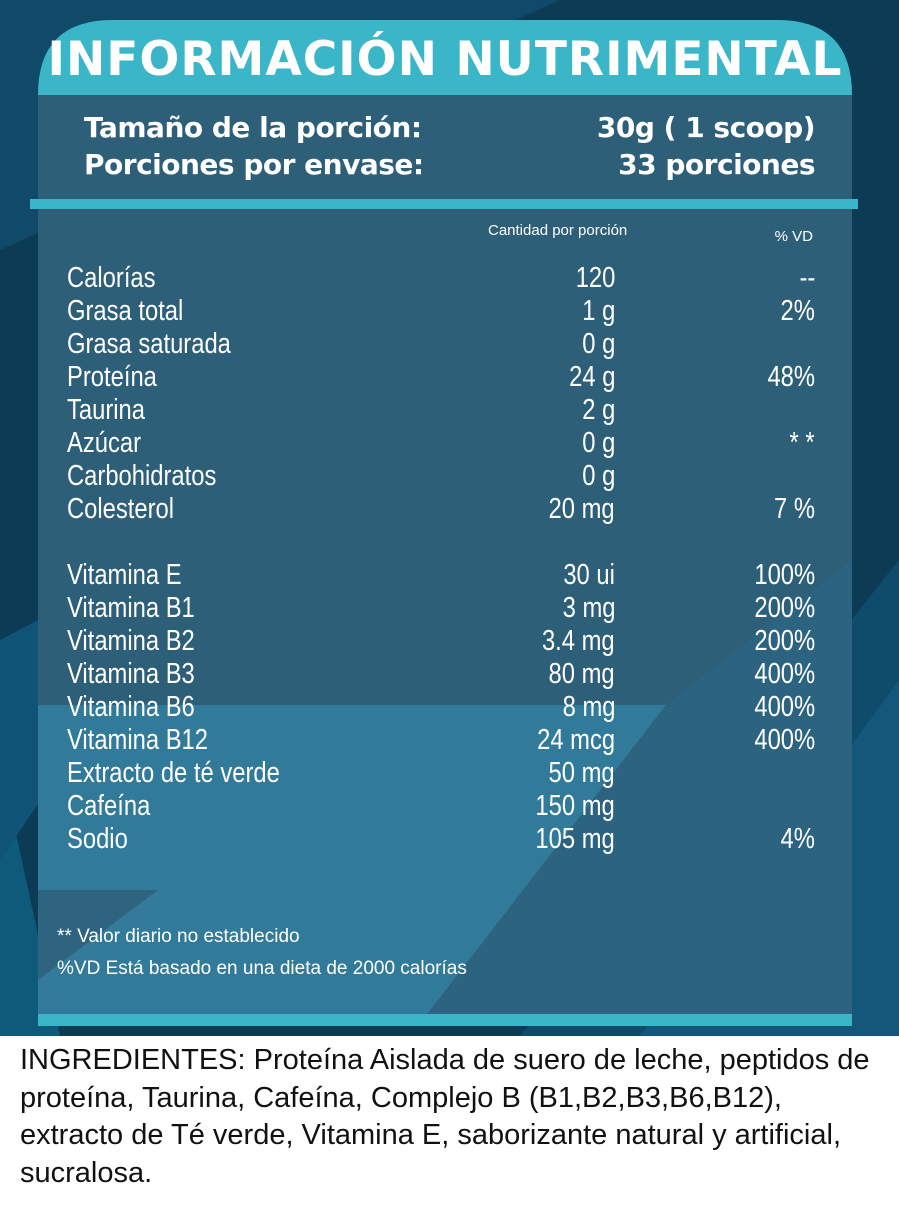 This screenshot has width=899, height=1232. Describe the element at coordinates (595, 278) in the screenshot. I see `nutrient-amount: 120` at that location.